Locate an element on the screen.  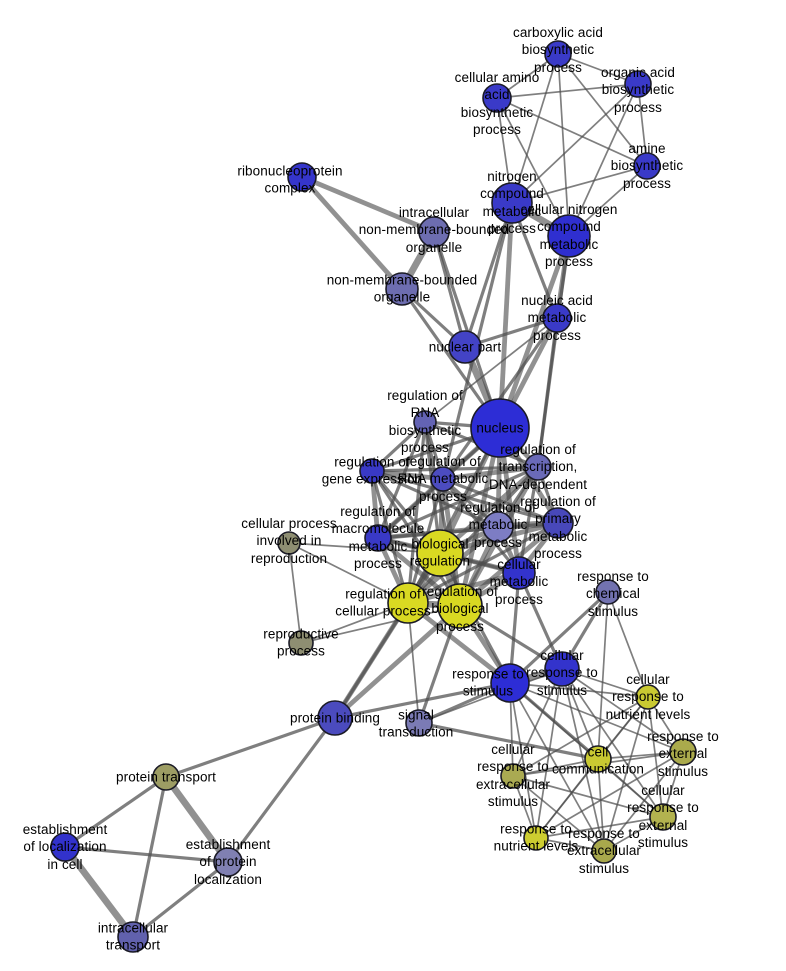
node-response-to-external-stimulus is located at coordinates (683, 752).